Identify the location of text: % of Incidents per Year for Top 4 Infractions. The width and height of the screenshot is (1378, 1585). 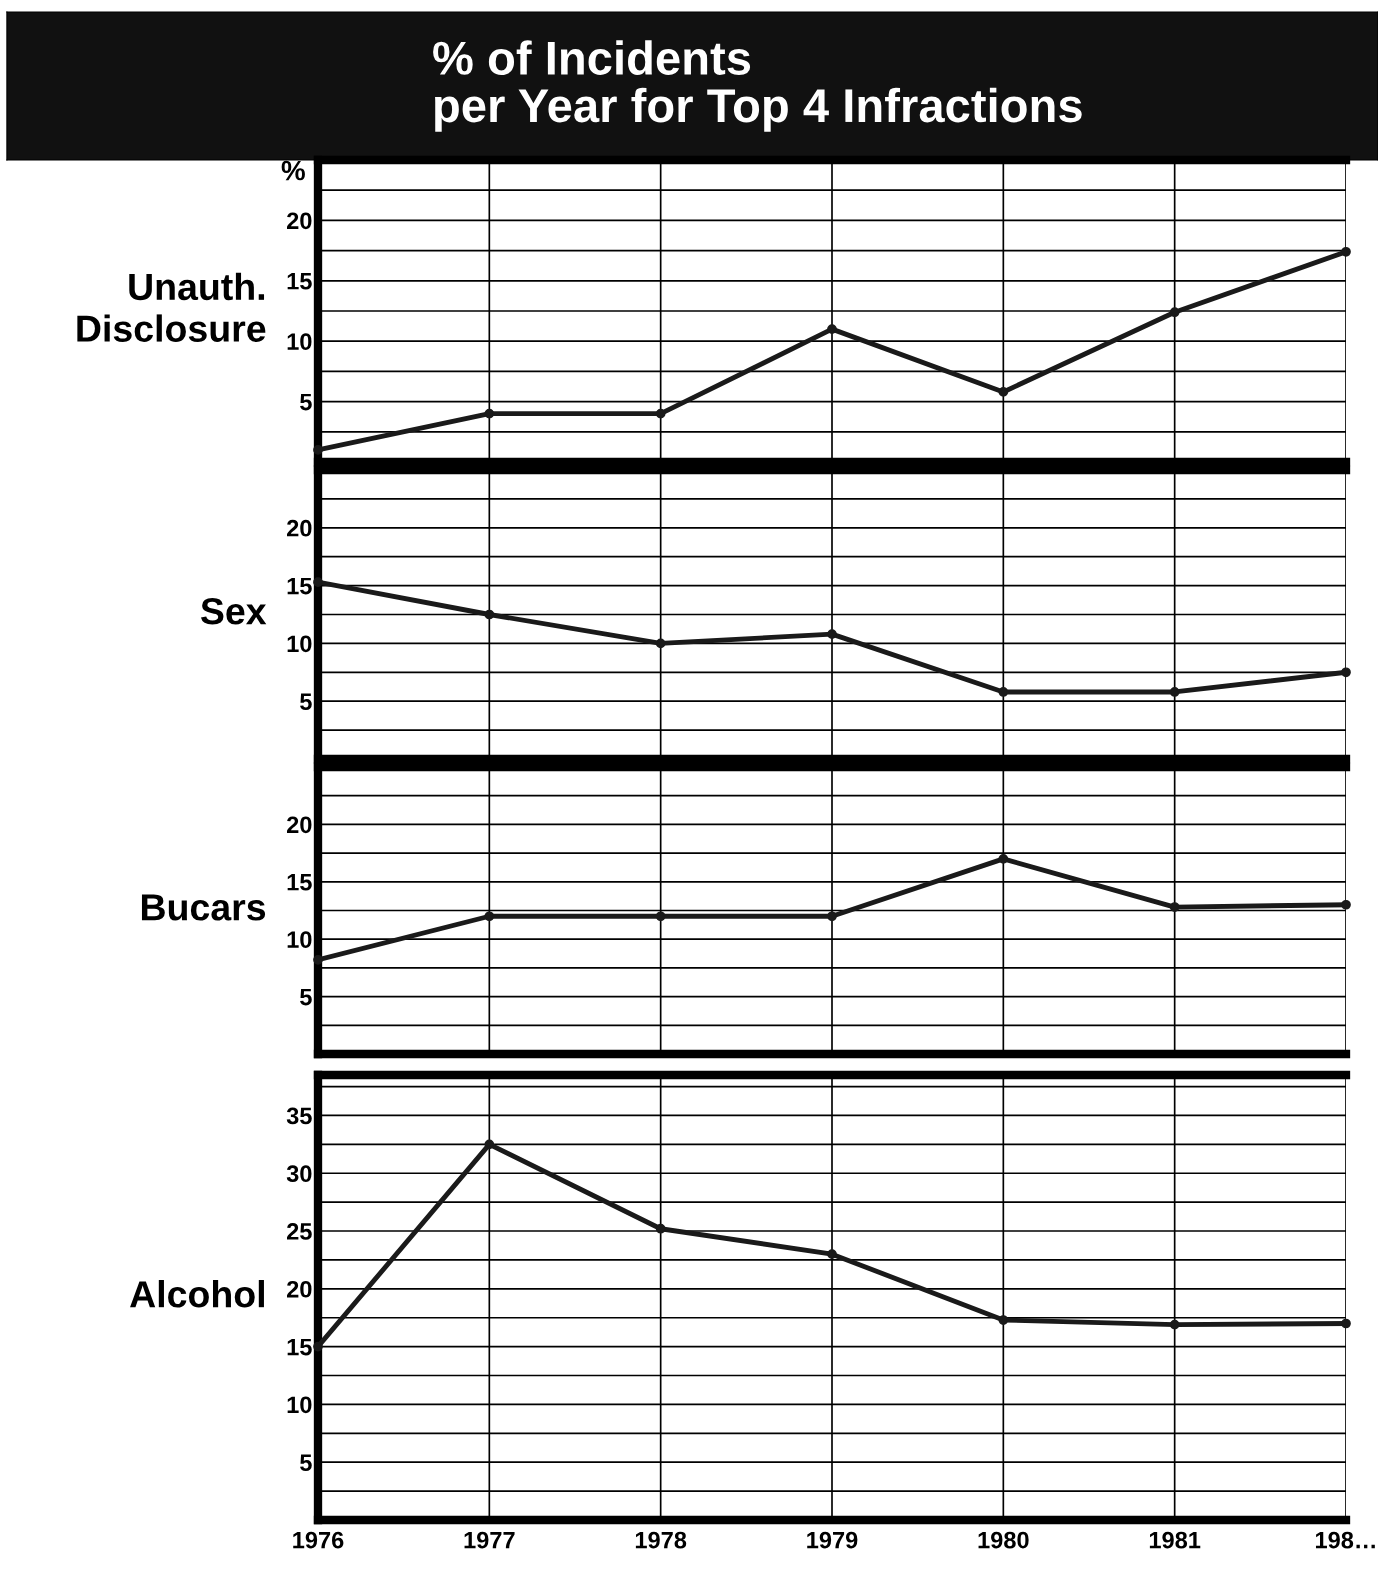
(757, 86).